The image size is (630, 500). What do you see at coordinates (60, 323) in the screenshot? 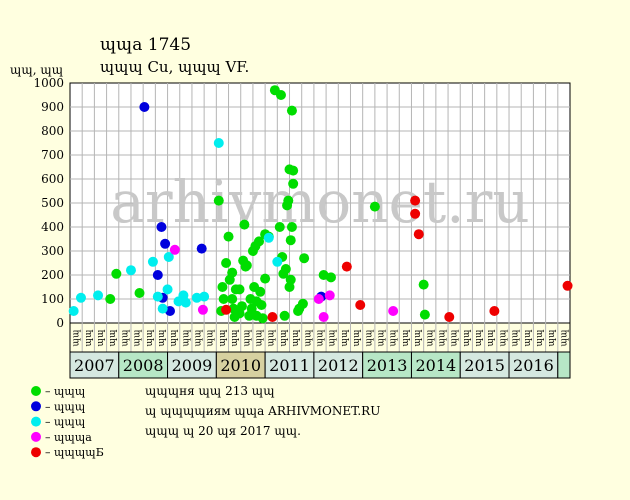
I see `y-tick-label: 0` at bounding box center [60, 323].